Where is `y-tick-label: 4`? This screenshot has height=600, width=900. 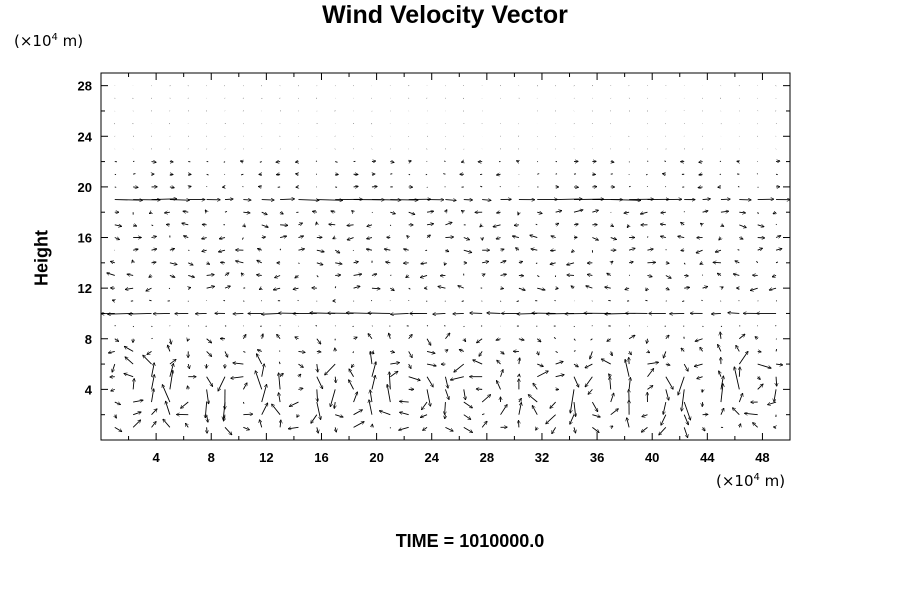 y-tick-label: 4 is located at coordinates (89, 389).